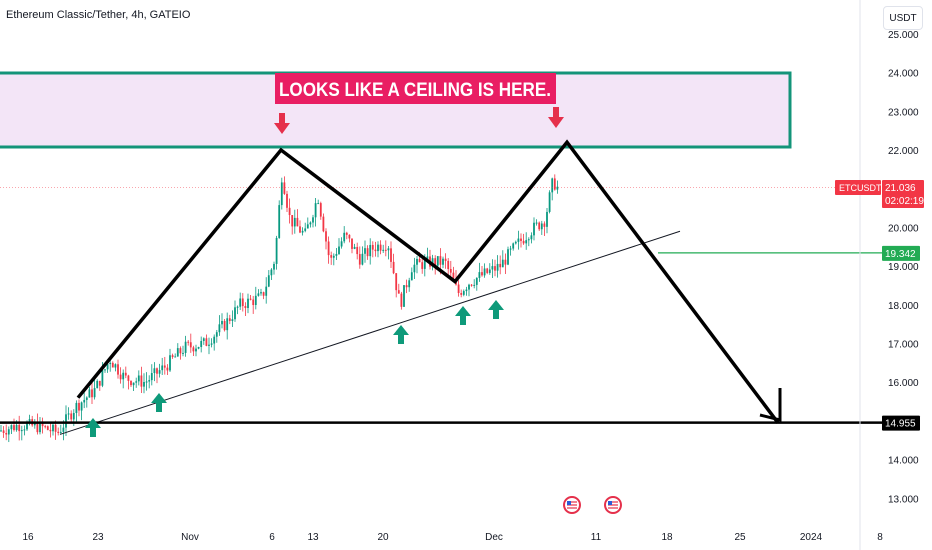 The image size is (932, 550). What do you see at coordinates (900, 424) in the screenshot?
I see `svg-text: 14.955` at bounding box center [900, 424].